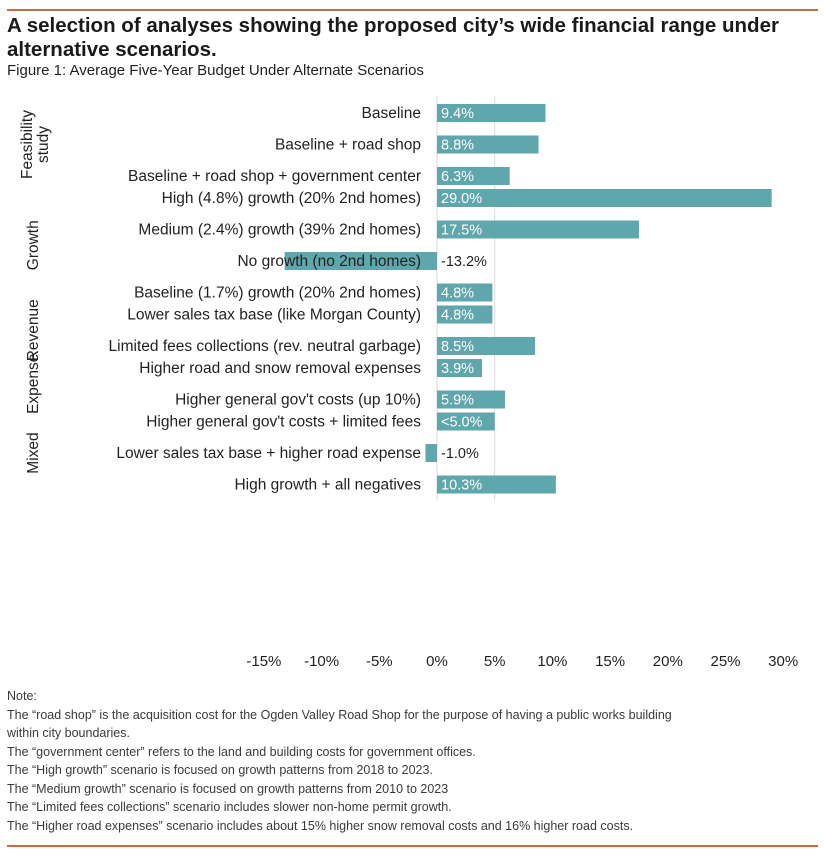  Describe the element at coordinates (327, 485) in the screenshot. I see `category-label: High growth + all negatives` at that location.